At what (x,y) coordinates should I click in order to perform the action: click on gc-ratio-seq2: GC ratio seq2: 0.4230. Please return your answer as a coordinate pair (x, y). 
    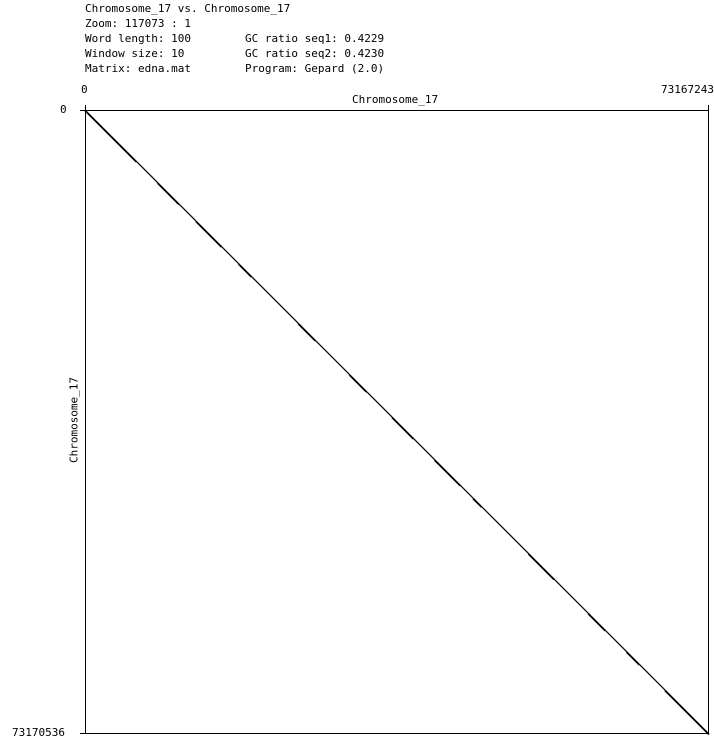
    Looking at the image, I should click on (315, 53).